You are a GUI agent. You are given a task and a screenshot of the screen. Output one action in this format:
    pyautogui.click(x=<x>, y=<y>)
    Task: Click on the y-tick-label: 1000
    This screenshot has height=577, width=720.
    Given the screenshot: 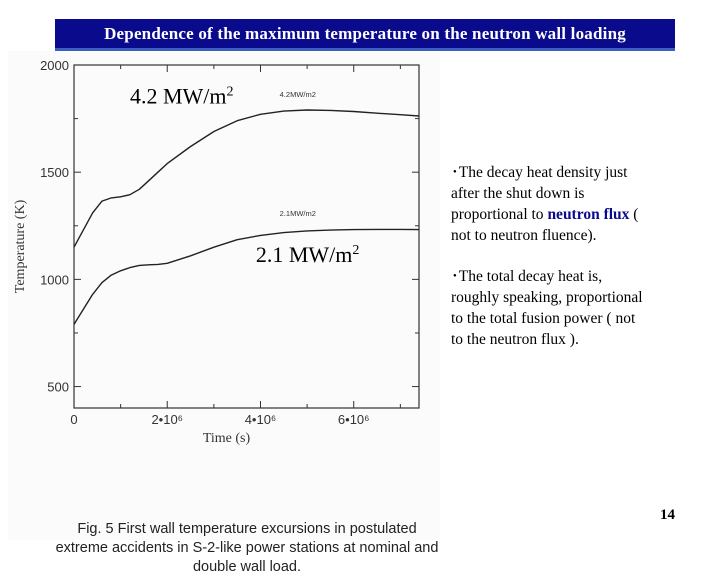 What is the action you would take?
    pyautogui.click(x=54, y=279)
    